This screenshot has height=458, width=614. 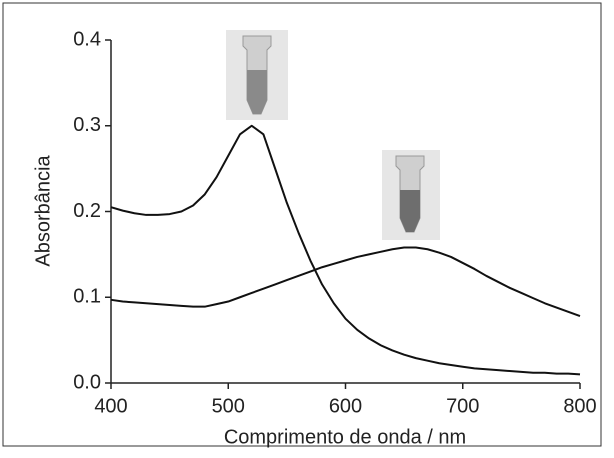 I want to click on x-tick-label: 800, so click(x=579, y=406).